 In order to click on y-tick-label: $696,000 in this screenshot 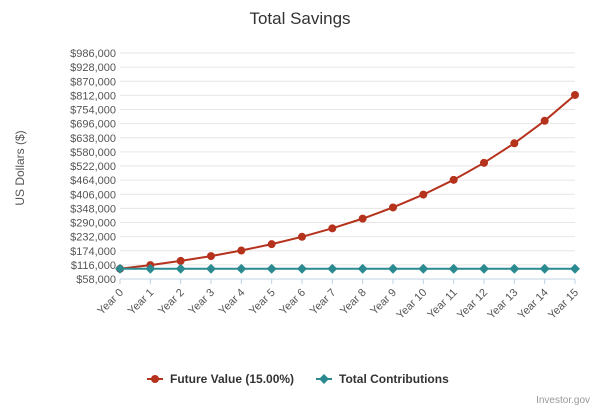, I will do `click(93, 125)`.